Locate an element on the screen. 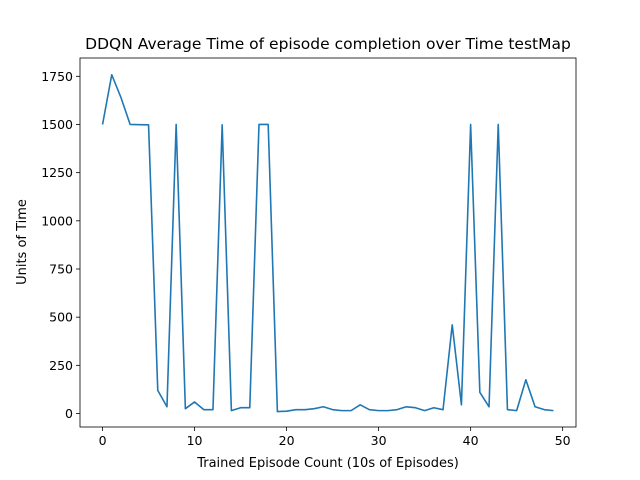 The height and width of the screenshot is (480, 640). x-tick-label: 0 is located at coordinates (103, 440).